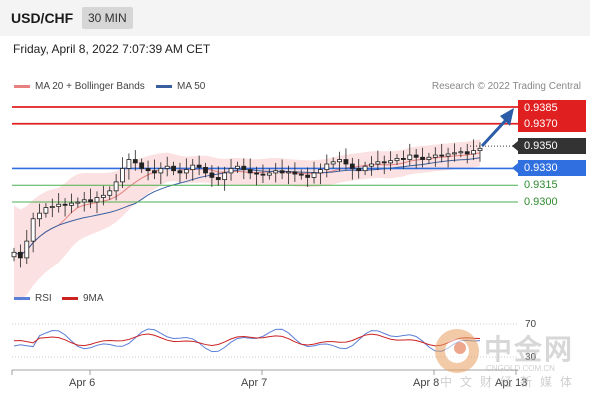  I want to click on price-label-s2: 0.9300, so click(541, 202).